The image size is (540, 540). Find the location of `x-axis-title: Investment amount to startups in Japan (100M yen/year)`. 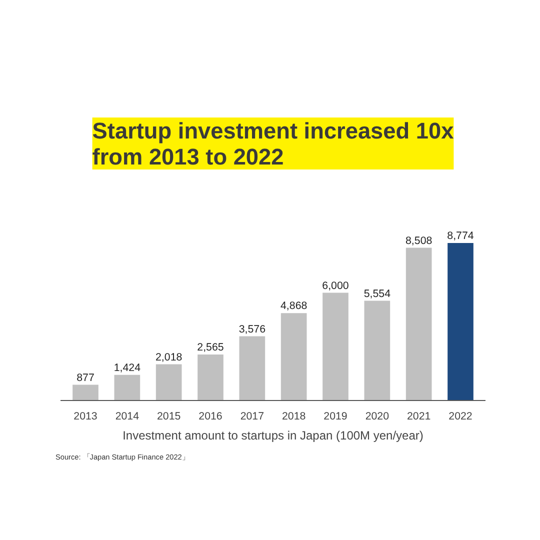

x-axis-title: Investment amount to startups in Japan (100M yen/year) is located at coordinates (273, 435).